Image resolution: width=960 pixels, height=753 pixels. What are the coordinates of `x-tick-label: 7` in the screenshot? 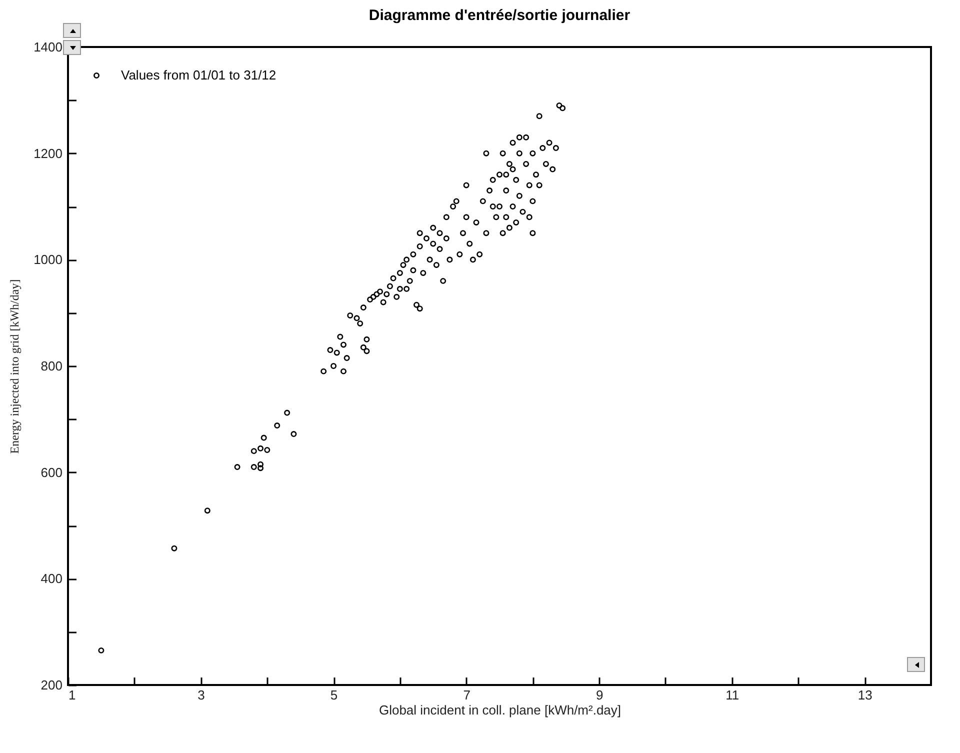 It's located at (466, 695).